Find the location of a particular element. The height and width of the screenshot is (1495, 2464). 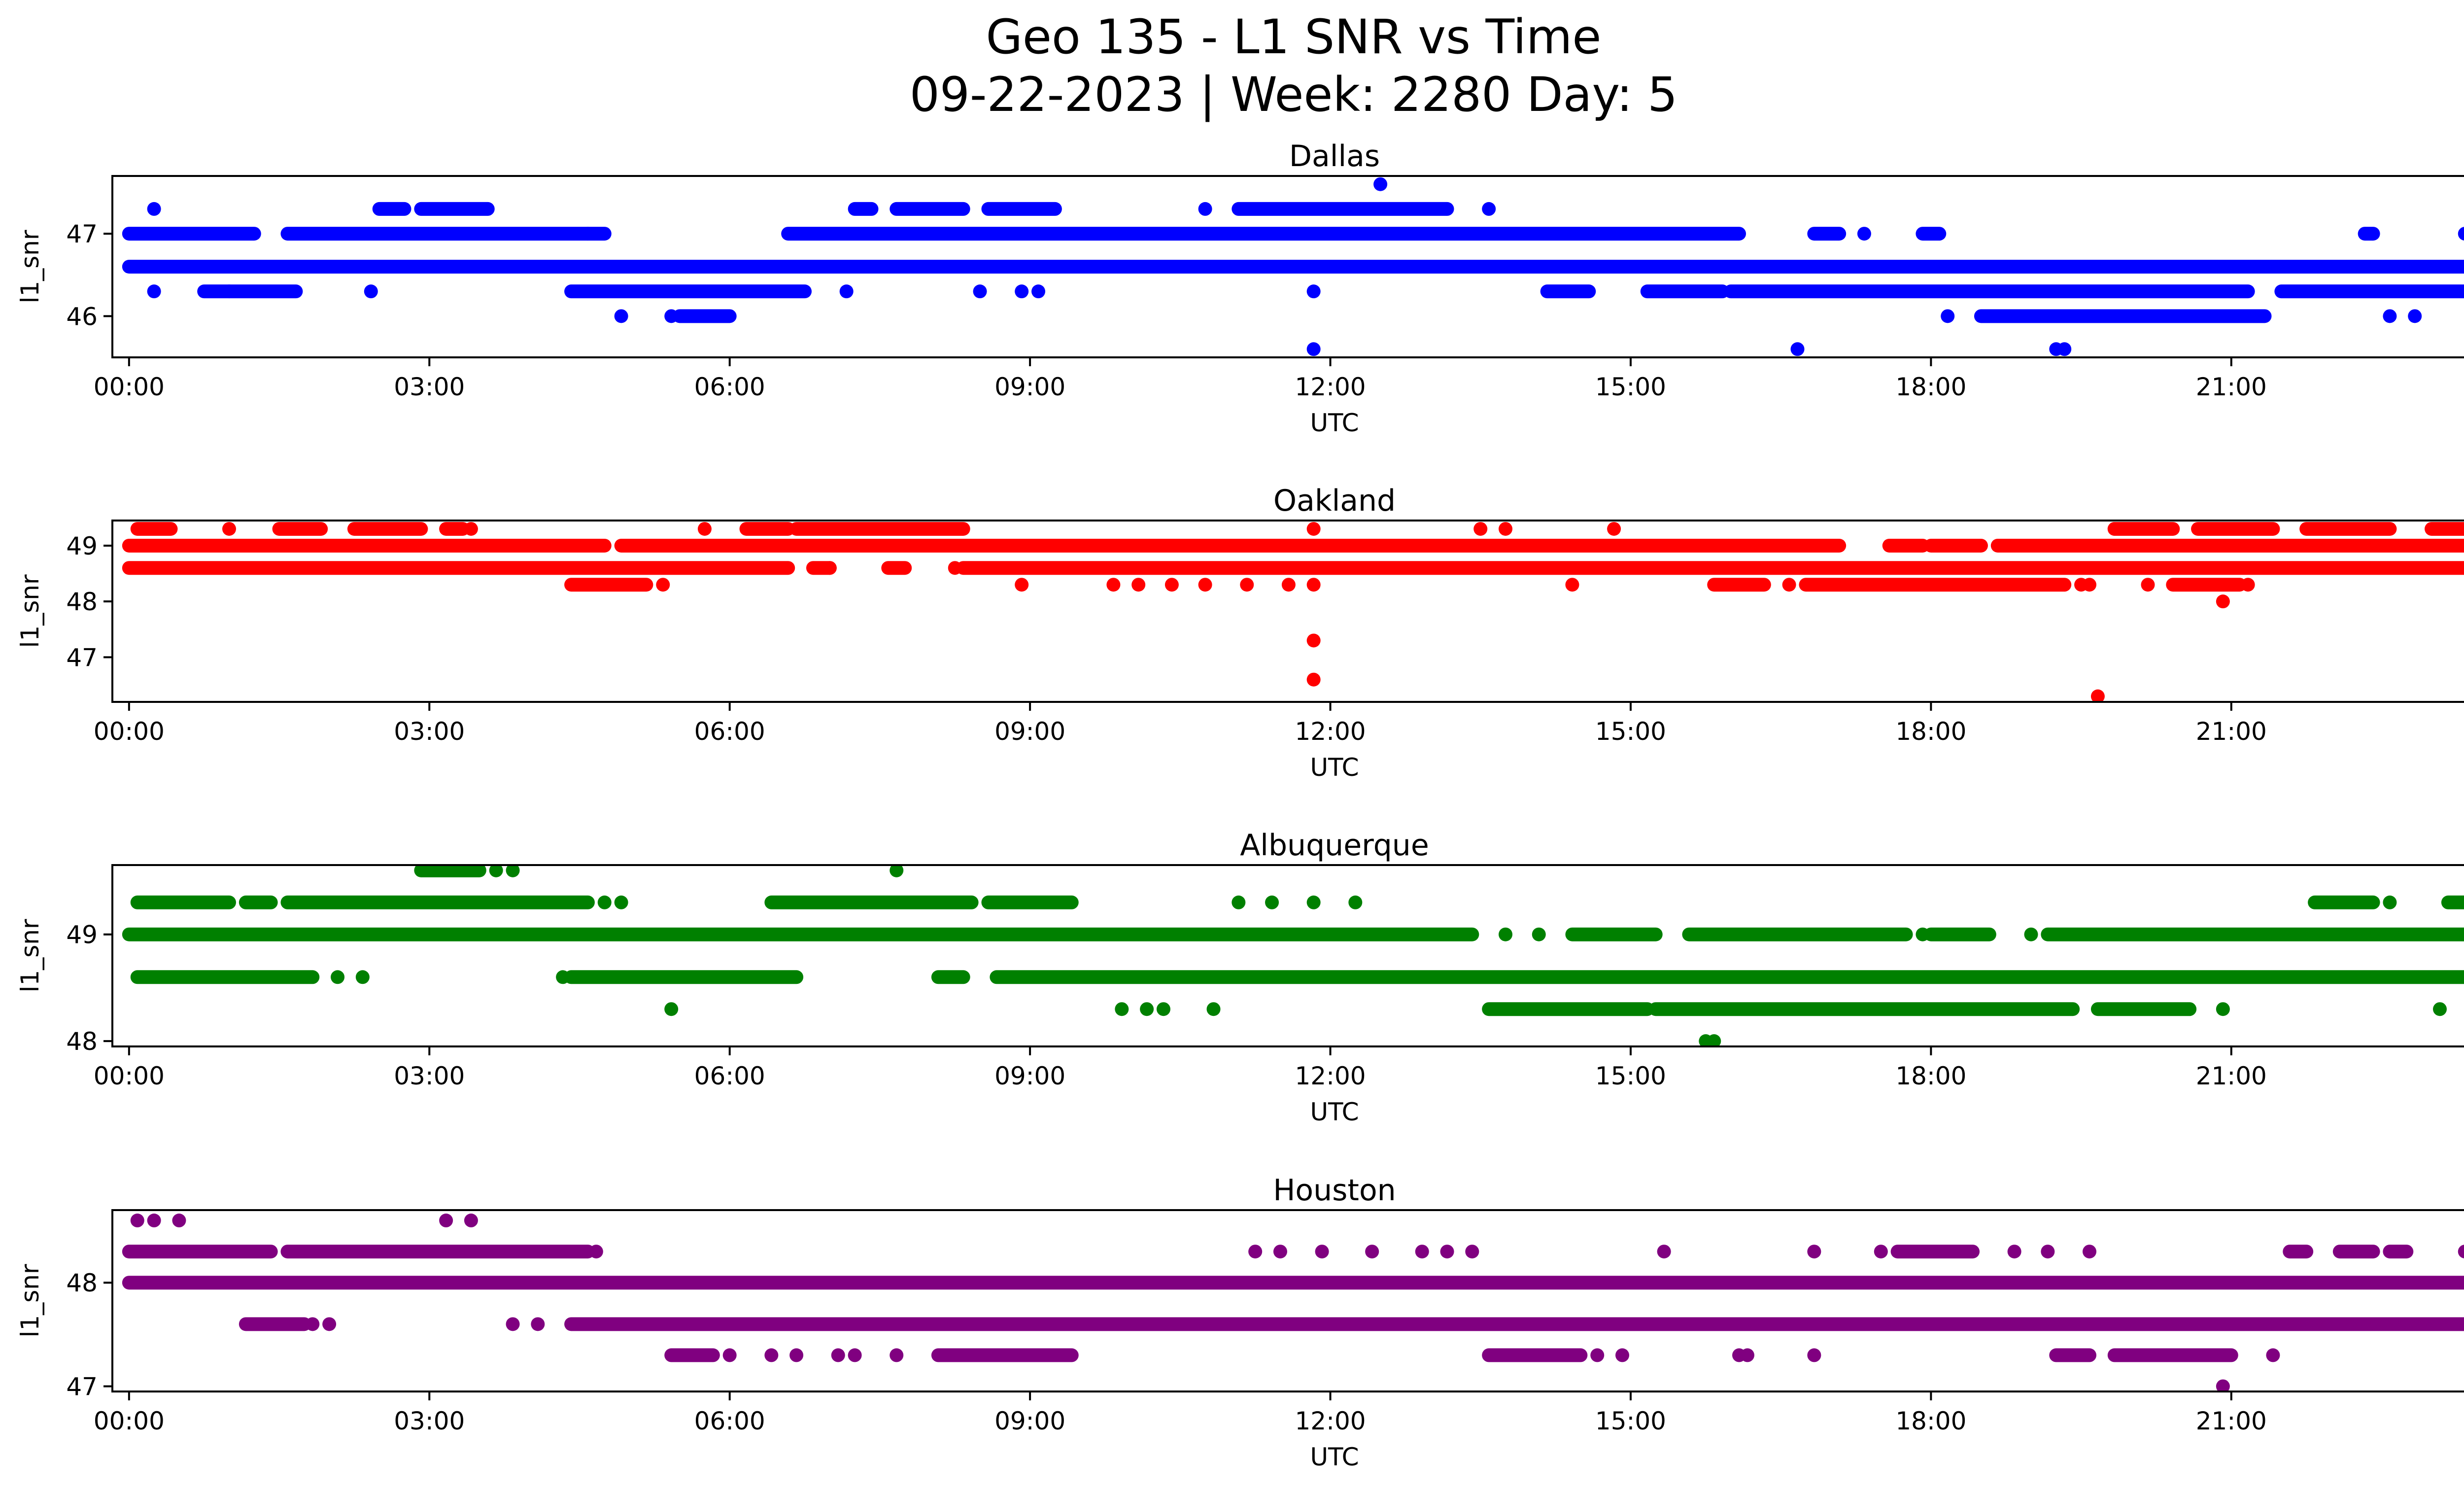

y-tick-label: 46 is located at coordinates (82, 316).